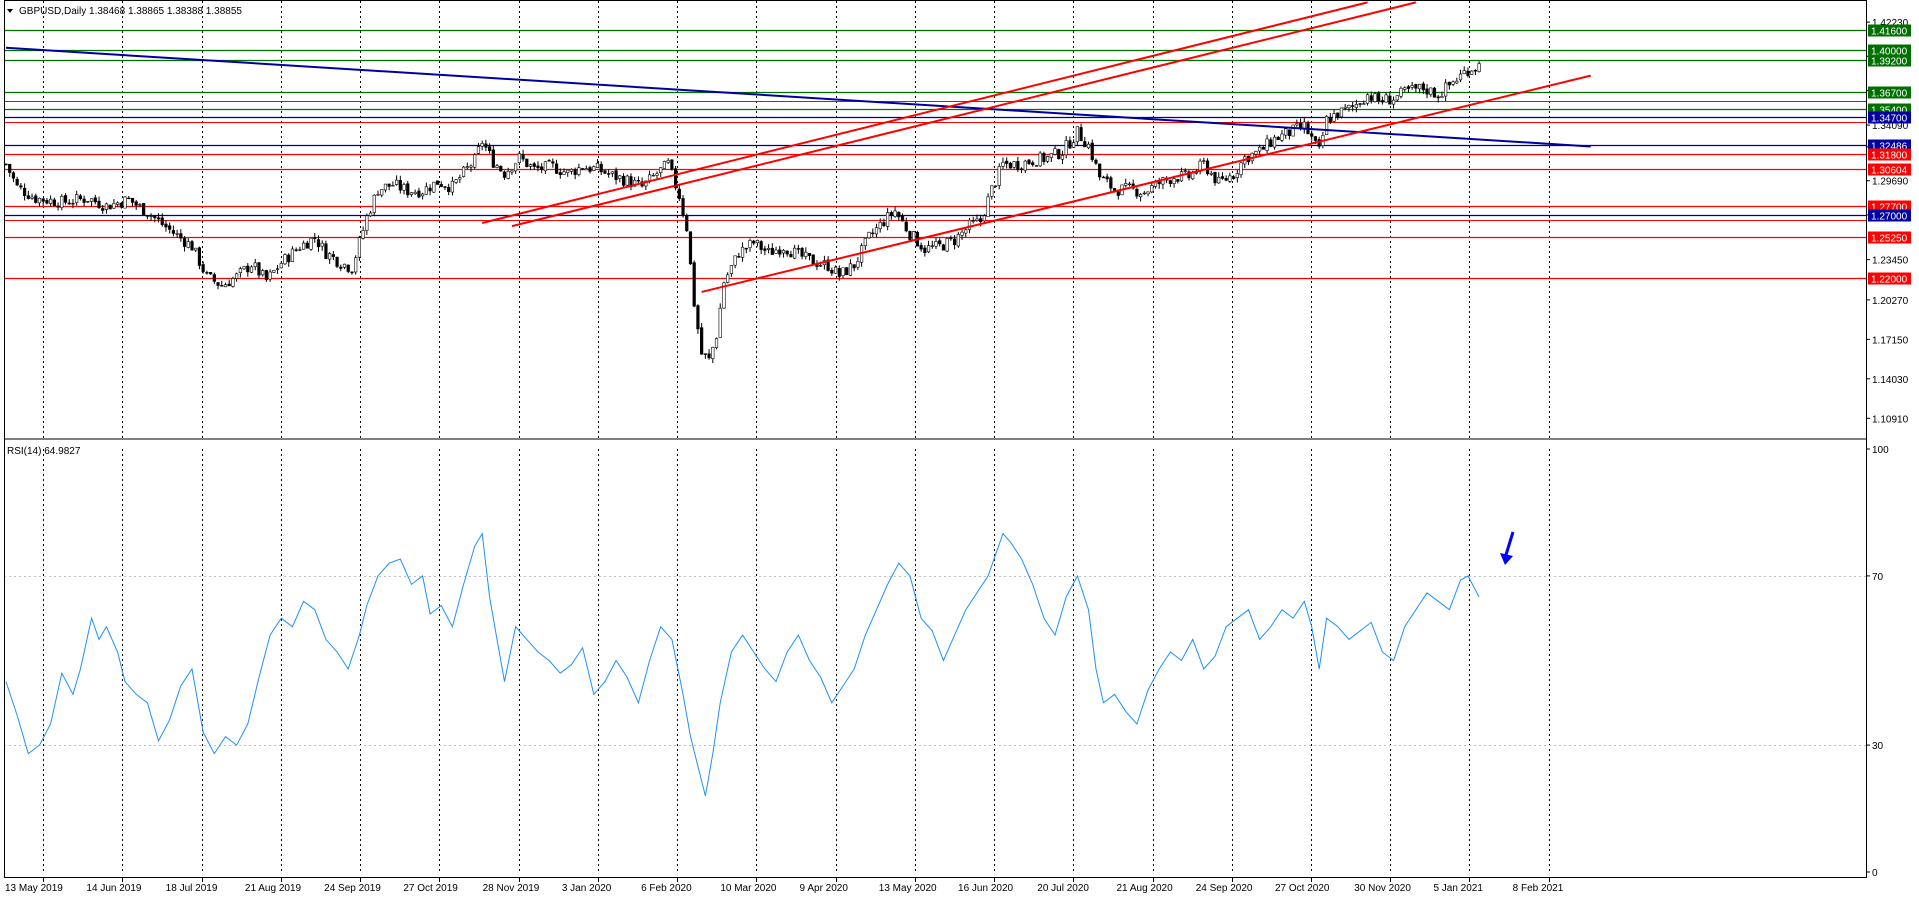  Describe the element at coordinates (1890, 23) in the screenshot. I see `price-tick-label: 1.42230` at that location.